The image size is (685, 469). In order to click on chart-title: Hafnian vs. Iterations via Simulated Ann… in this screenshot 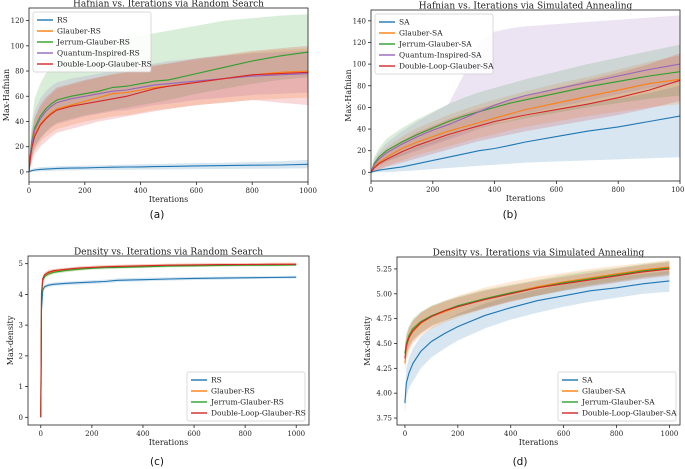, I will do `click(526, 7)`.